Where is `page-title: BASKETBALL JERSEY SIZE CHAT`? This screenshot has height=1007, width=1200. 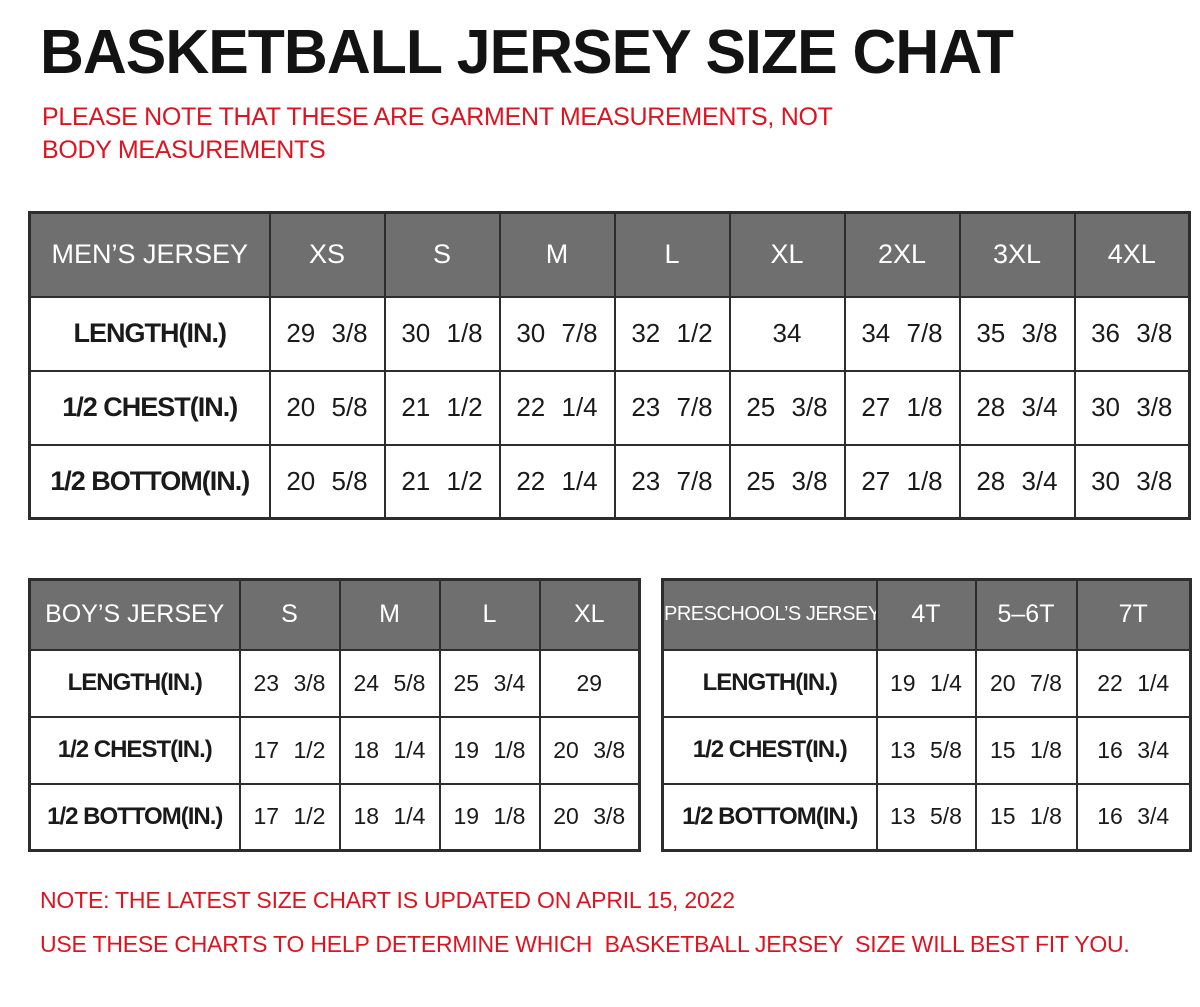 page-title: BASKETBALL JERSEY SIZE CHAT is located at coordinates (527, 52).